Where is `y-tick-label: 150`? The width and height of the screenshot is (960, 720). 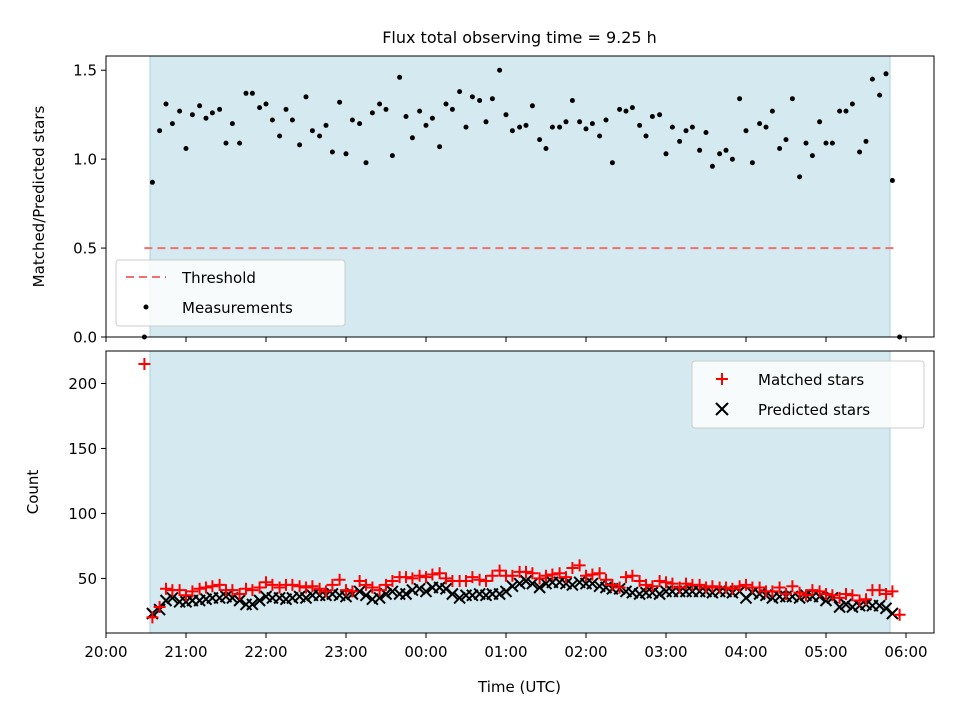 y-tick-label: 150 is located at coordinates (82, 449).